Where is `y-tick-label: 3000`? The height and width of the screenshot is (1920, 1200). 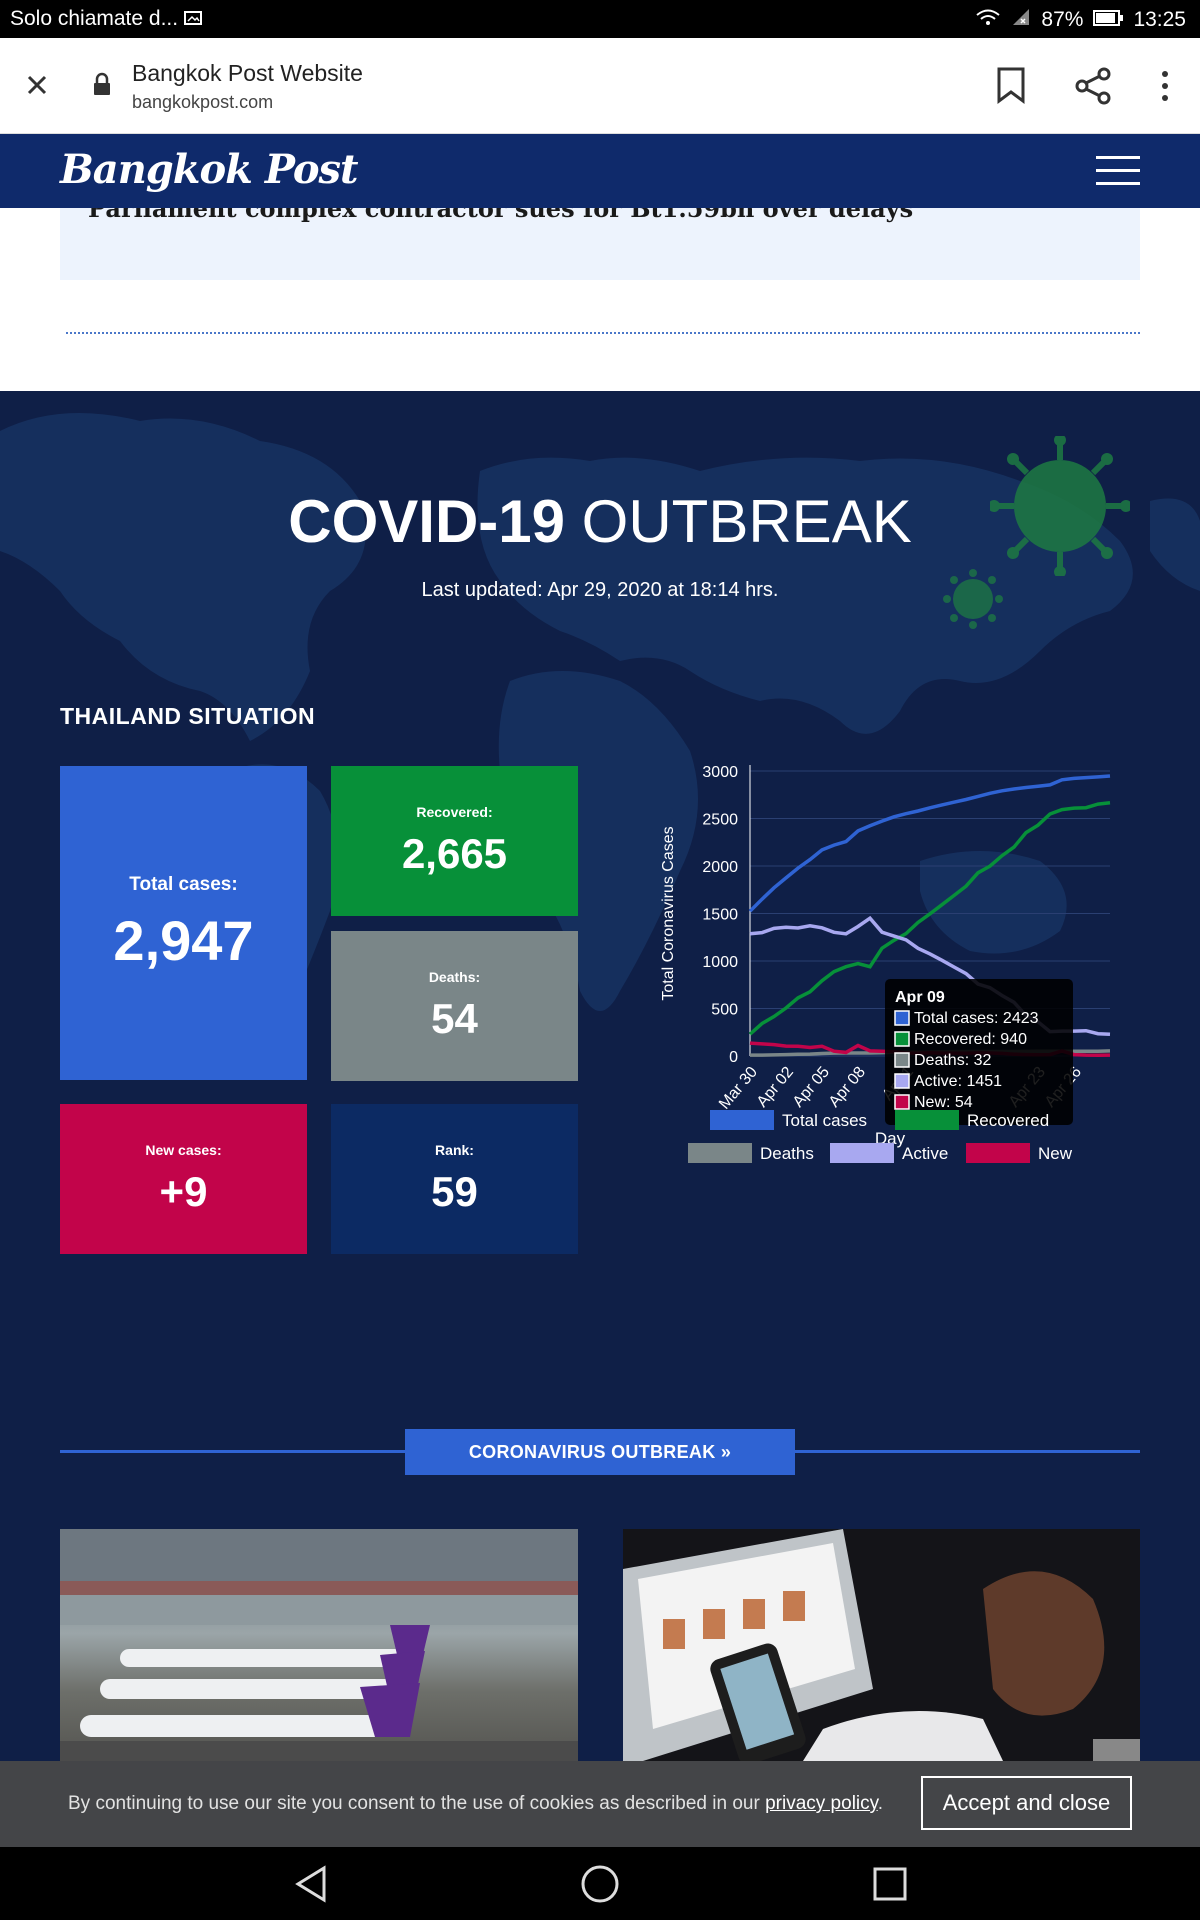
y-tick-label: 3000 is located at coordinates (720, 772).